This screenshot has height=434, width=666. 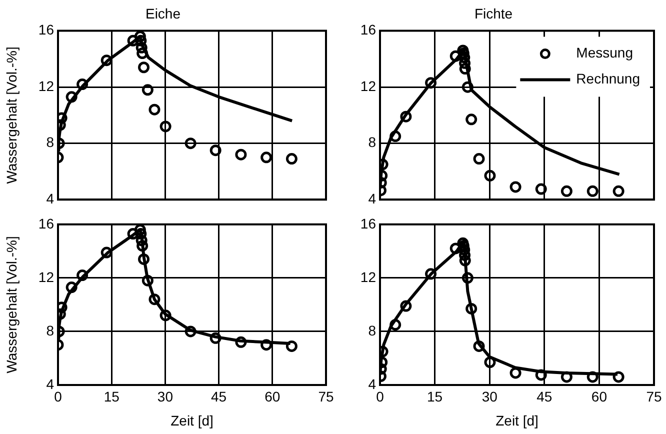 I want to click on legend-label: Rechnung, so click(x=608, y=78).